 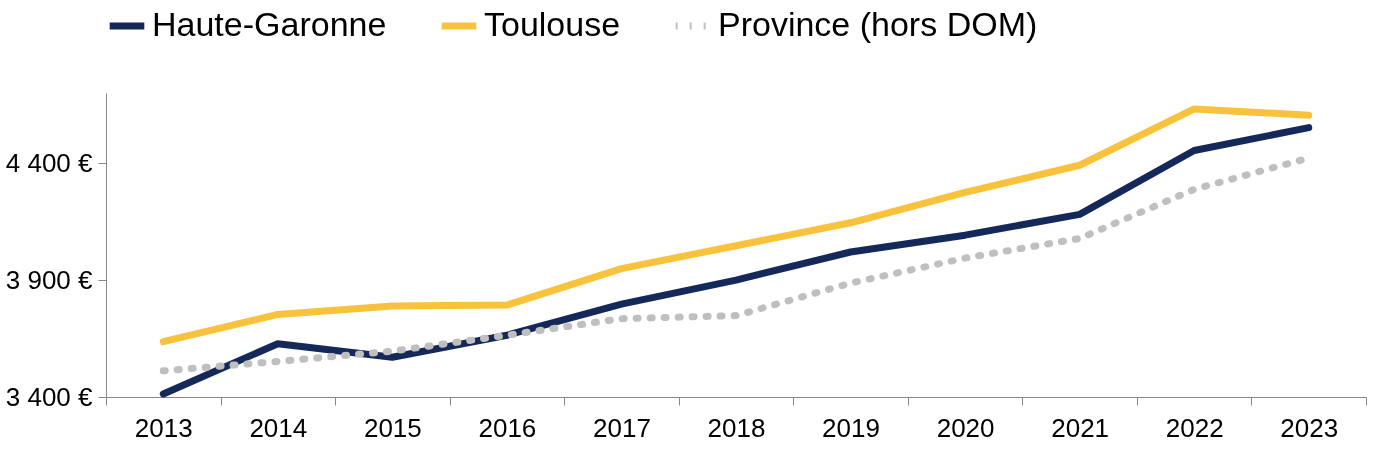 I want to click on x-tick-label: 2014, so click(x=278, y=427).